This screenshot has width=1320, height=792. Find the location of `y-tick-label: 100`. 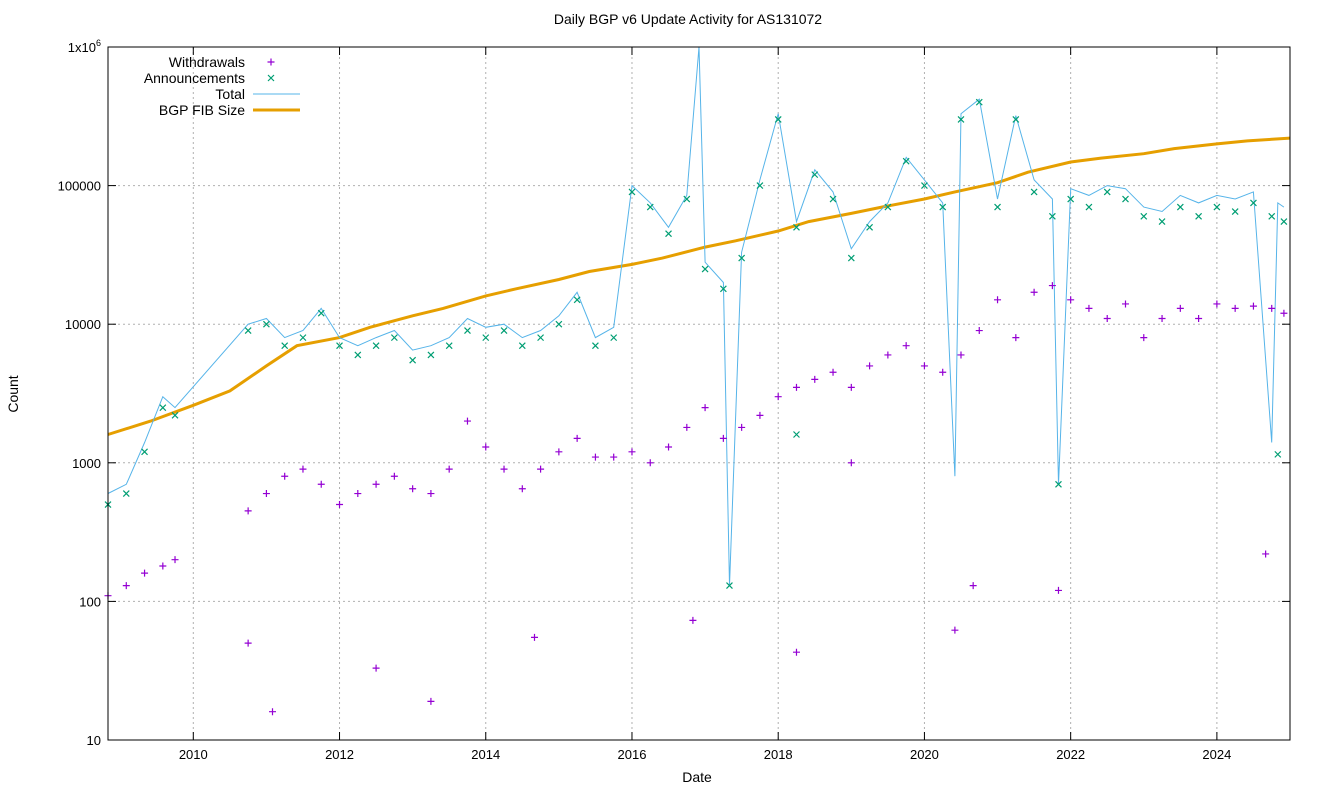

y-tick-label: 100 is located at coordinates (90, 601).